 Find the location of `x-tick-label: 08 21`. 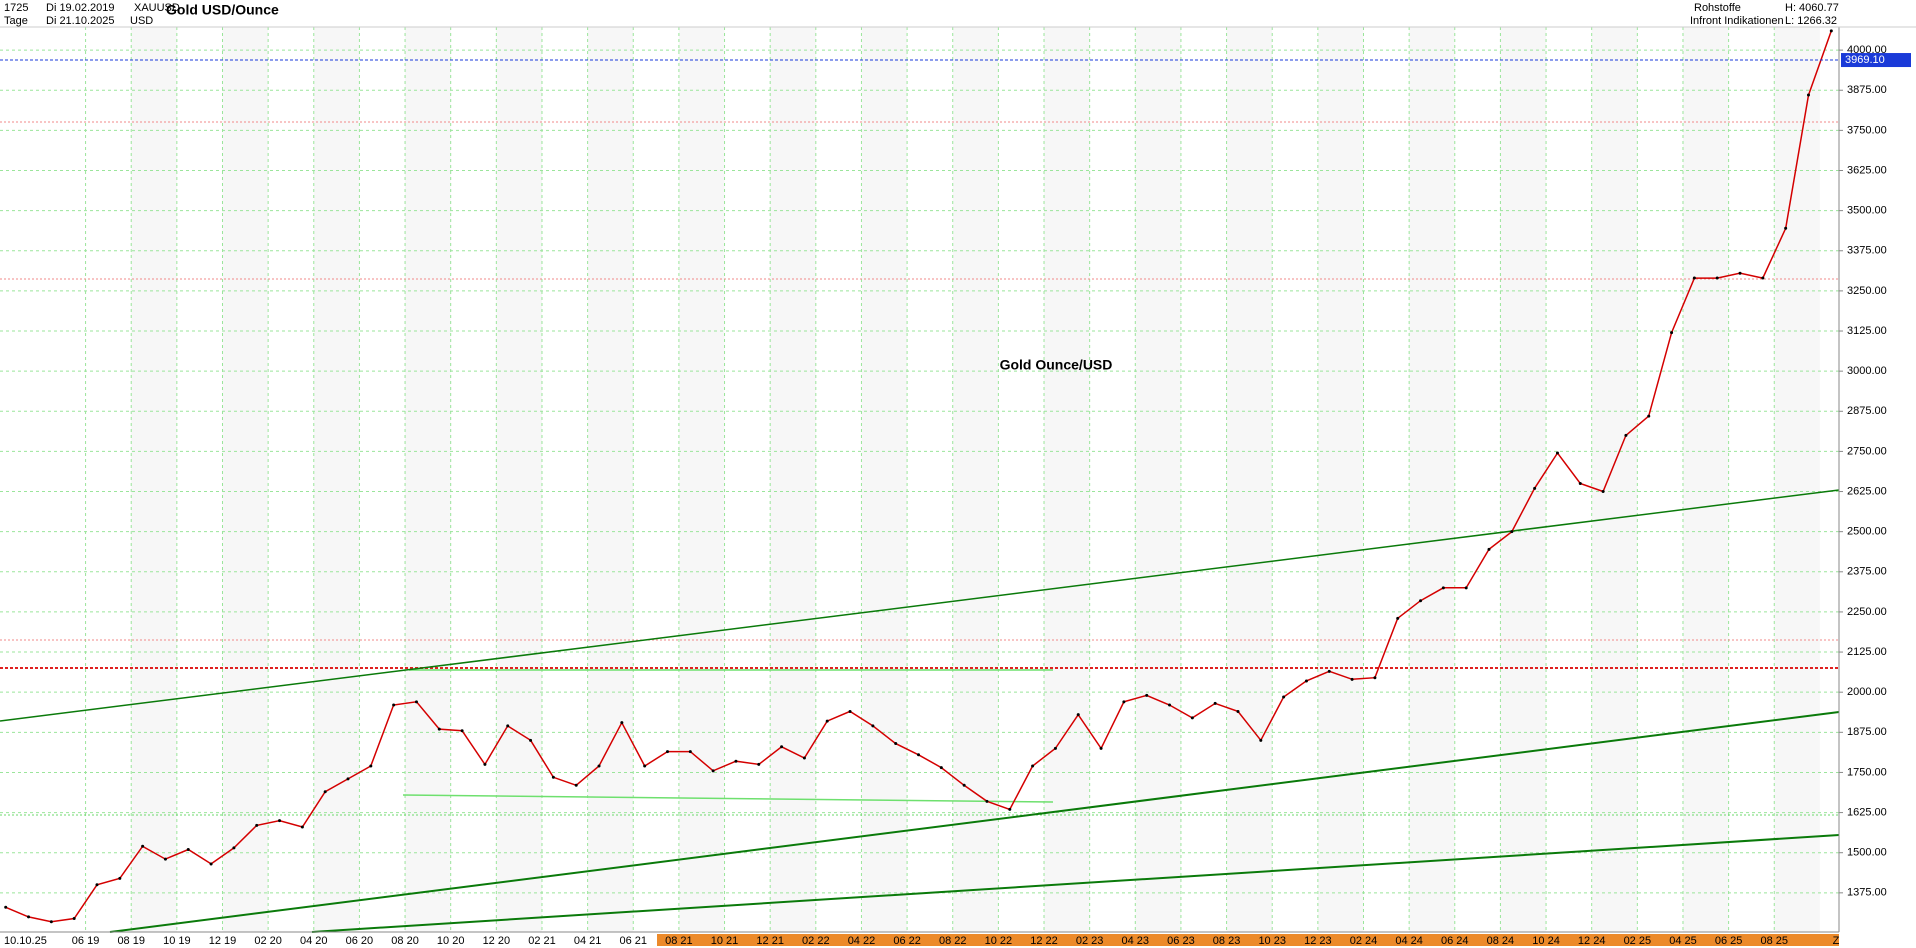

x-tick-label: 08 21 is located at coordinates (679, 941).